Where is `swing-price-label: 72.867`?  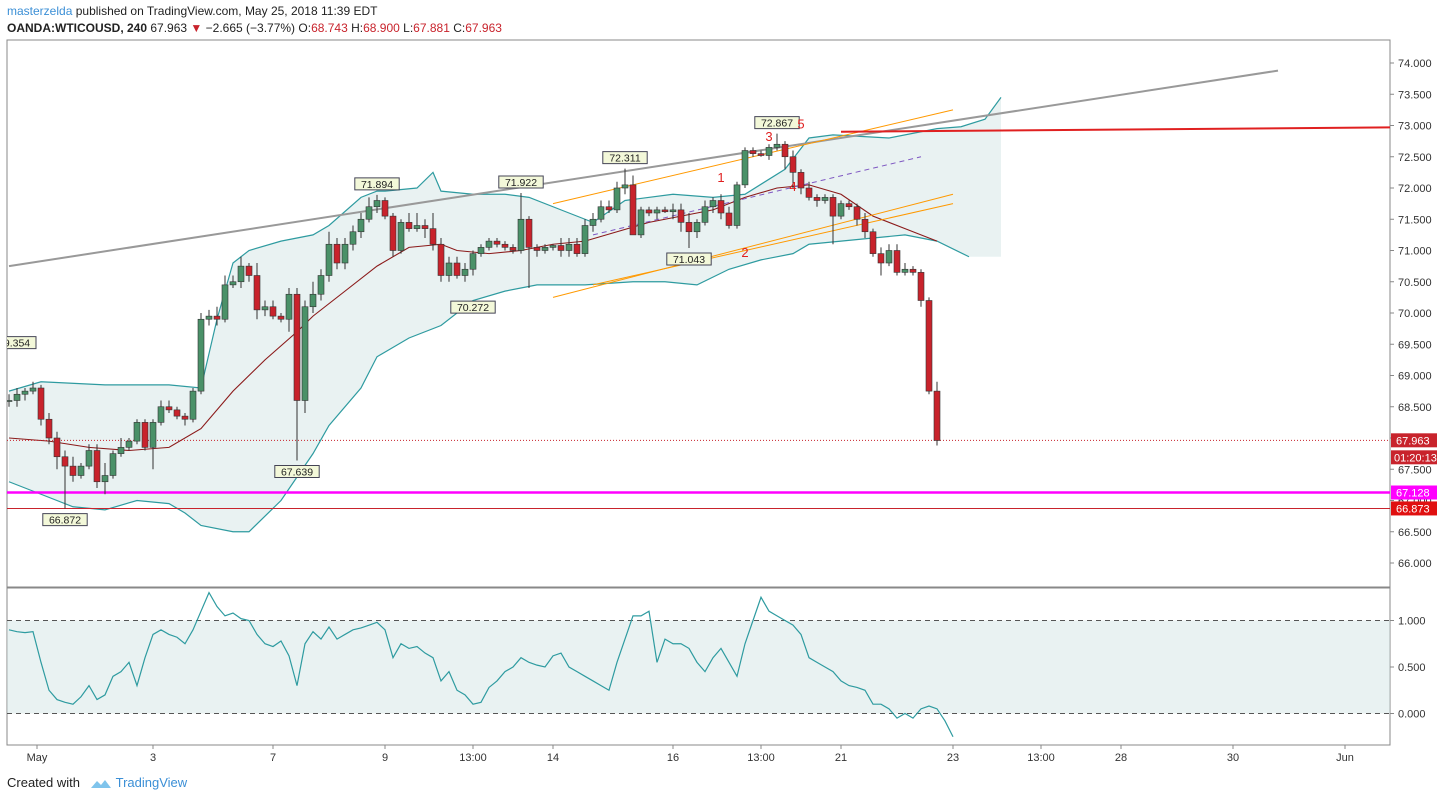
swing-price-label: 72.867 is located at coordinates (777, 124).